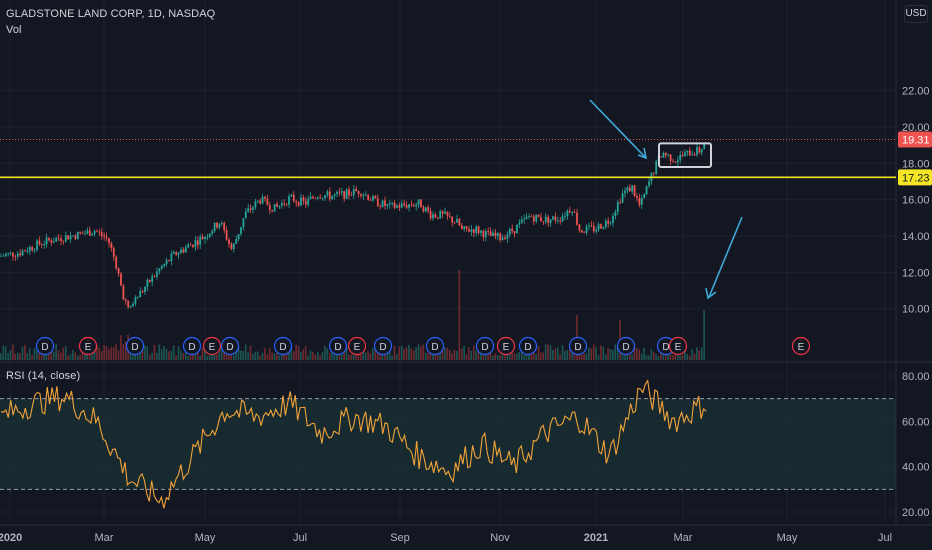  What do you see at coordinates (711, 293) in the screenshot?
I see `volume-arrowhead` at bounding box center [711, 293].